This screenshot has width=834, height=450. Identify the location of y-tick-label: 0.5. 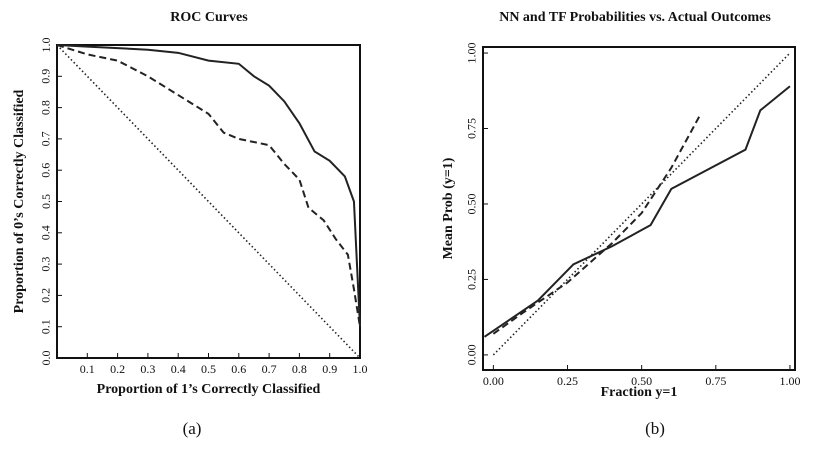
(46, 201).